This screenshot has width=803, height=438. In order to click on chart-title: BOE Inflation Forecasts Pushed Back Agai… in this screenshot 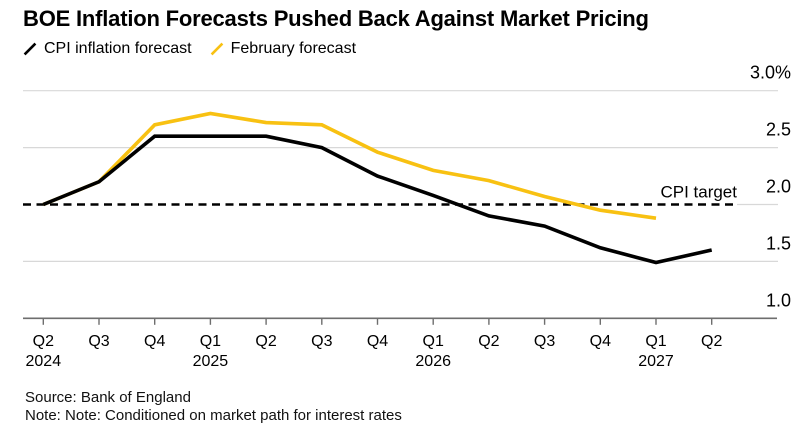, I will do `click(336, 18)`.